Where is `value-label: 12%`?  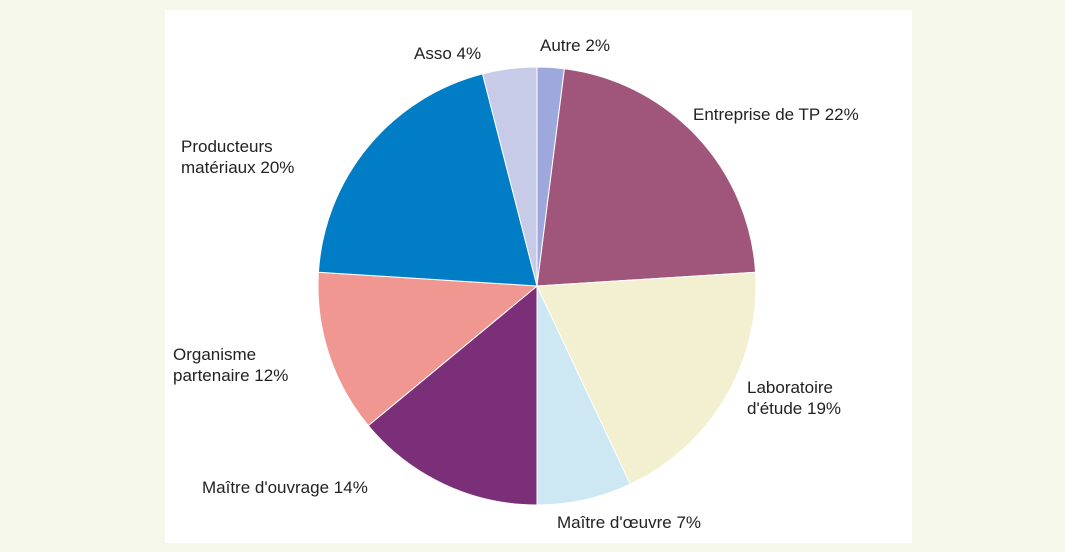
value-label: 12% is located at coordinates (271, 375).